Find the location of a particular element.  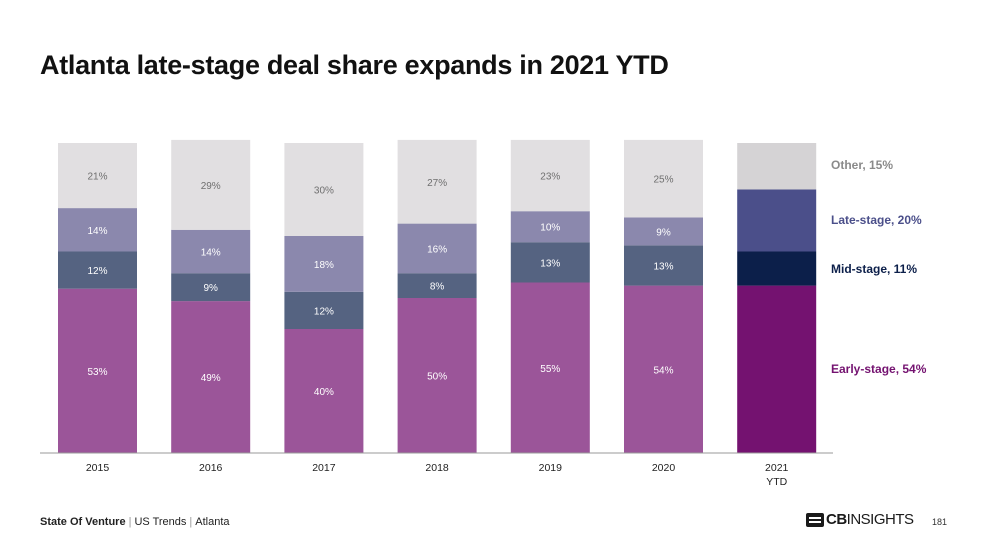

bar-value-label: 8% is located at coordinates (437, 287).